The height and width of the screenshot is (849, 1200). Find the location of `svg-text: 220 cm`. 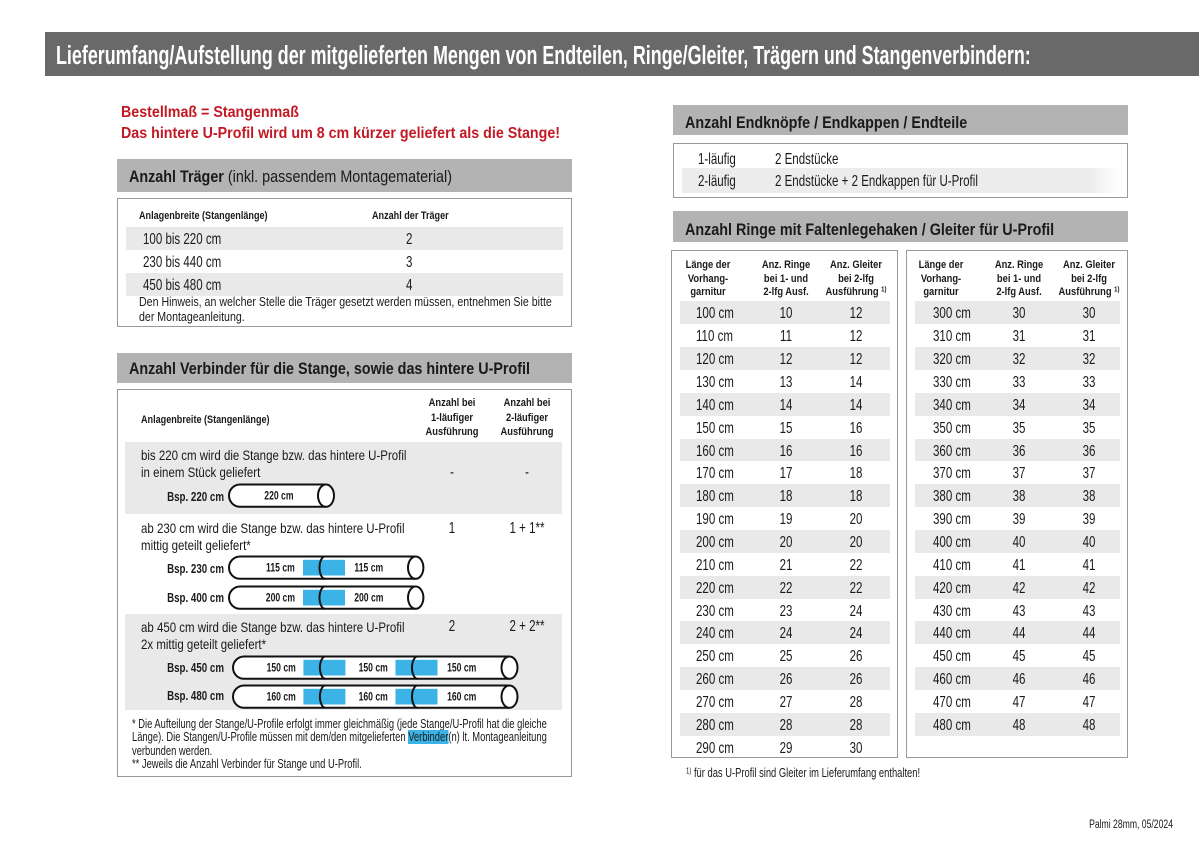

svg-text: 220 cm is located at coordinates (278, 496).